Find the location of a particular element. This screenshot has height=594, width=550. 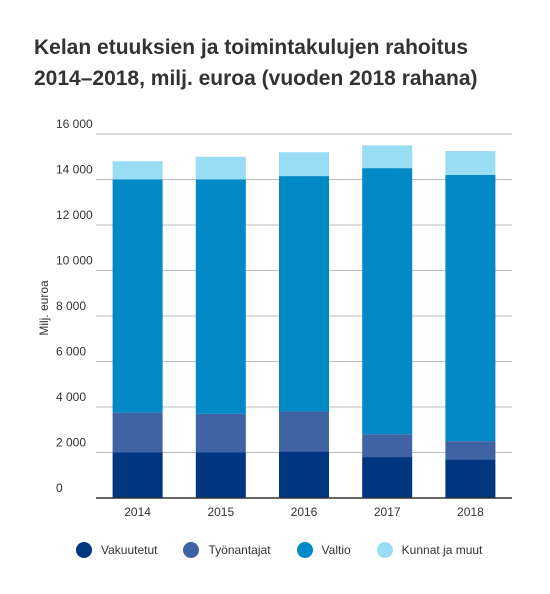

x-tick-label: 2017 is located at coordinates (387, 512).